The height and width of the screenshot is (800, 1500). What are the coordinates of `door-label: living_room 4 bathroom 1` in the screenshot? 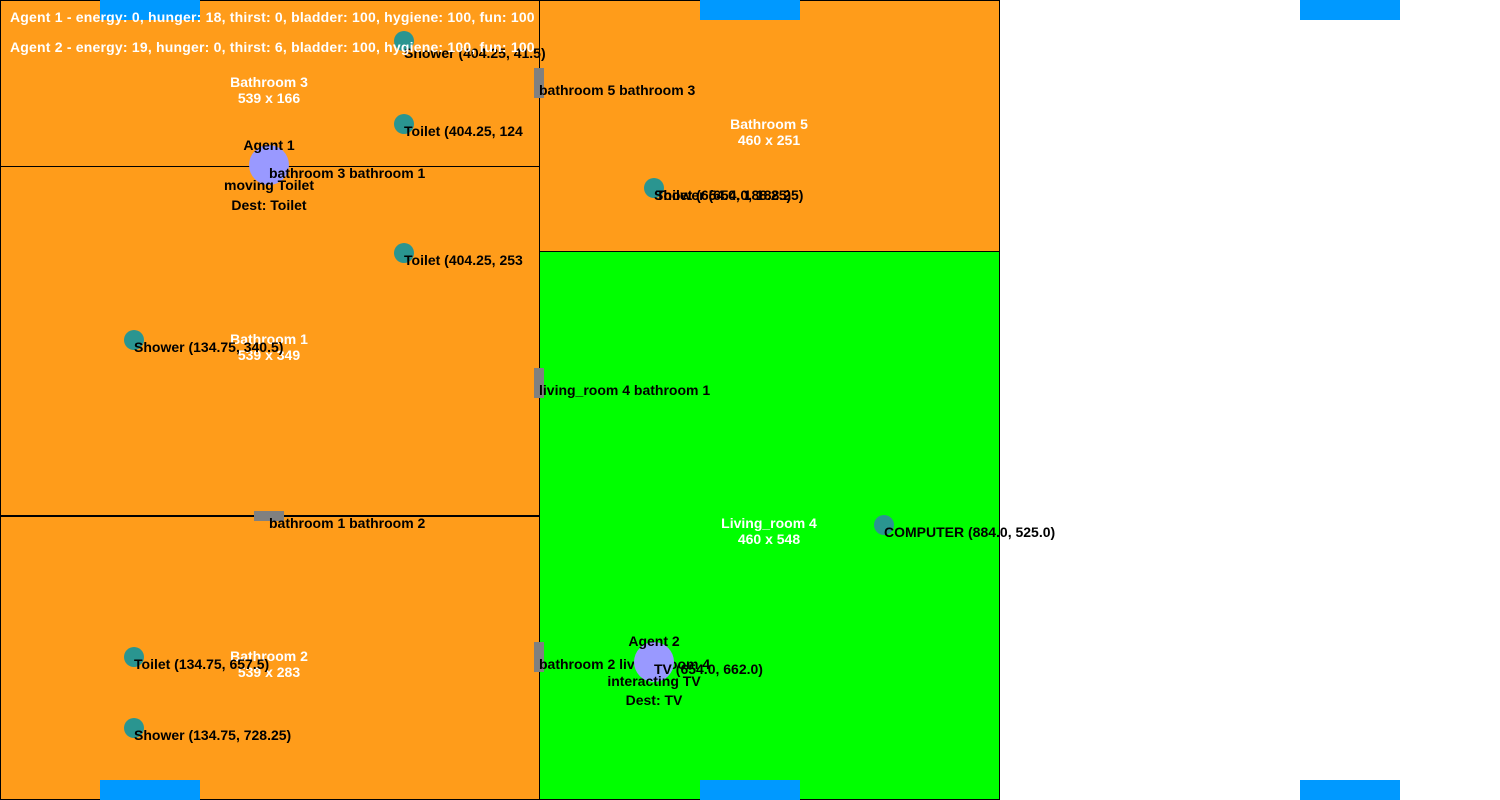 It's located at (625, 390).